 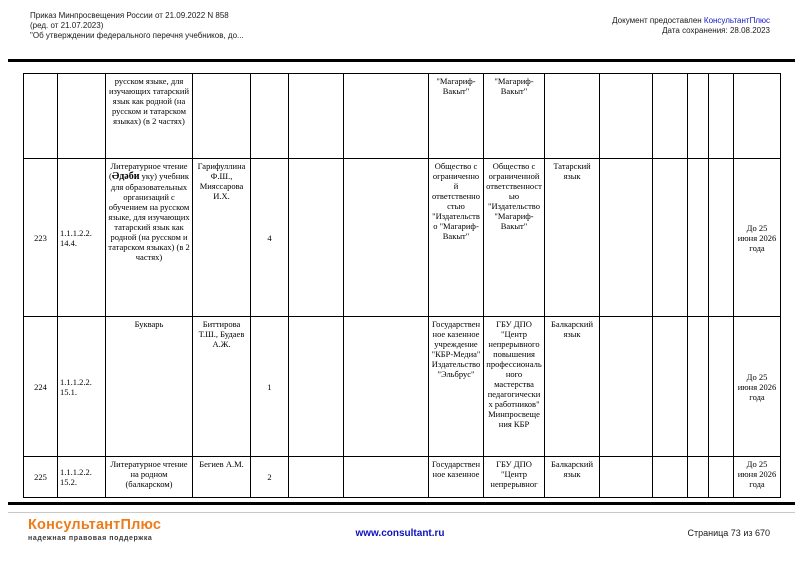 What do you see at coordinates (95, 525) in the screenshot?
I see `logo-text: КонсультантПлюс` at bounding box center [95, 525].